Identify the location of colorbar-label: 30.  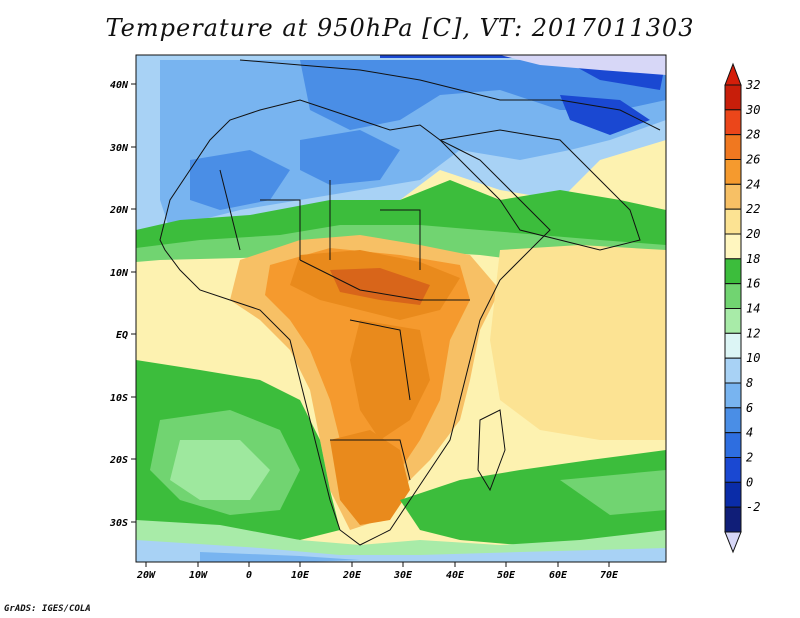
(752, 110).